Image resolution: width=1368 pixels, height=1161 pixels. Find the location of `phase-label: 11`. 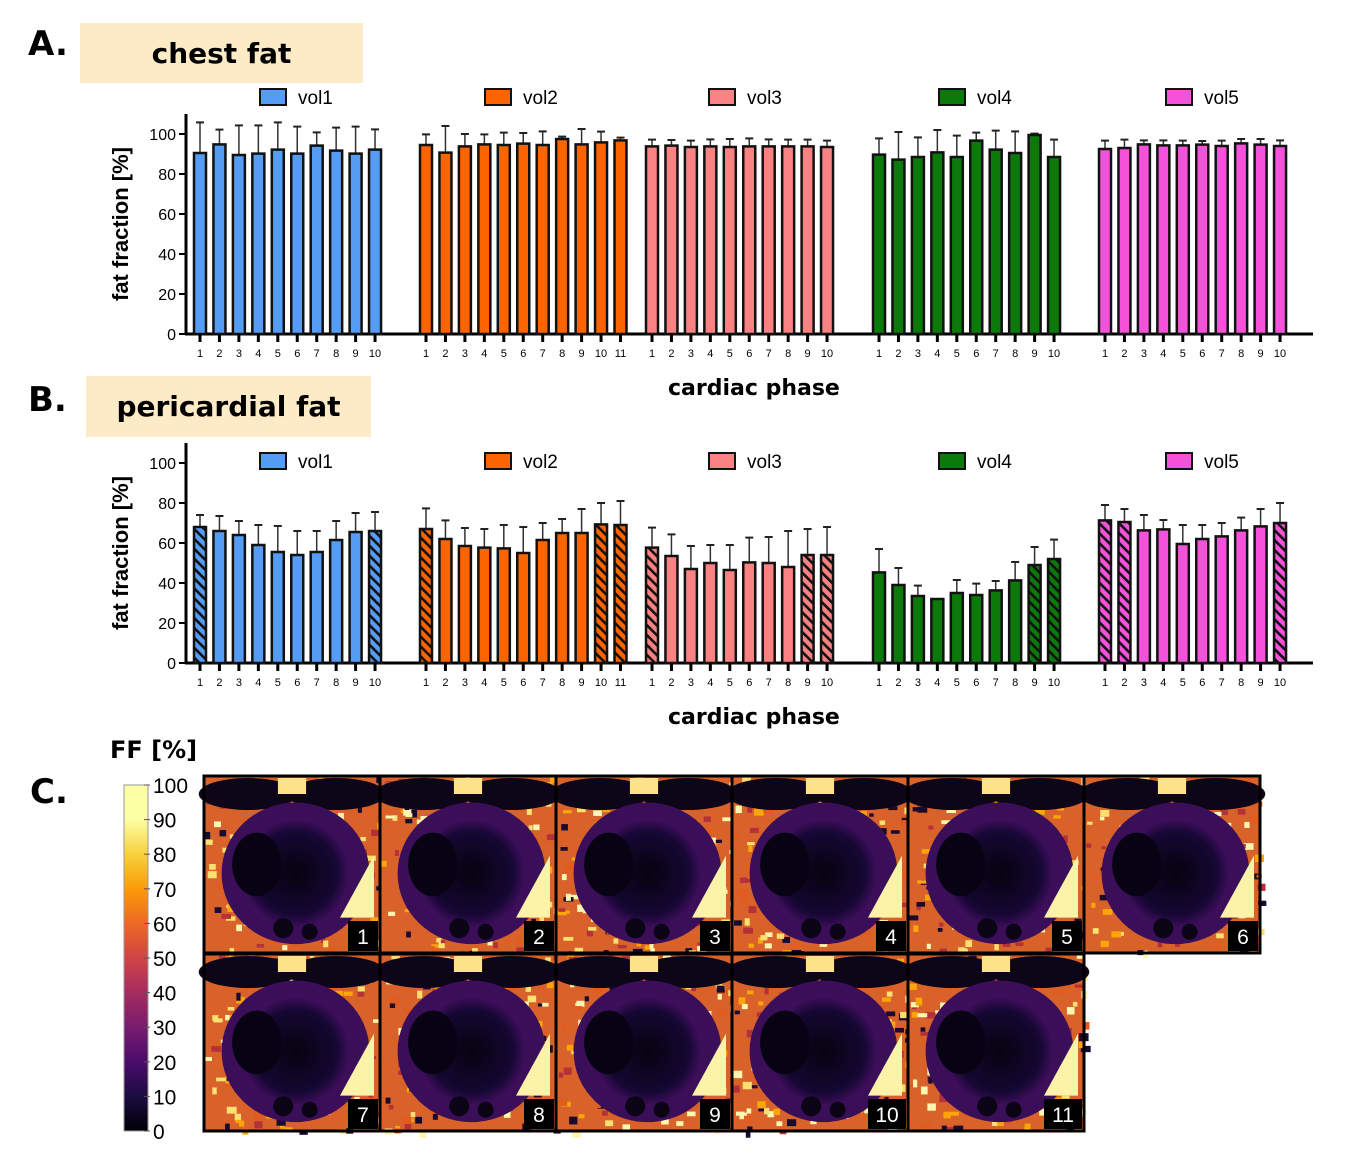

phase-label: 11 is located at coordinates (1063, 1115).